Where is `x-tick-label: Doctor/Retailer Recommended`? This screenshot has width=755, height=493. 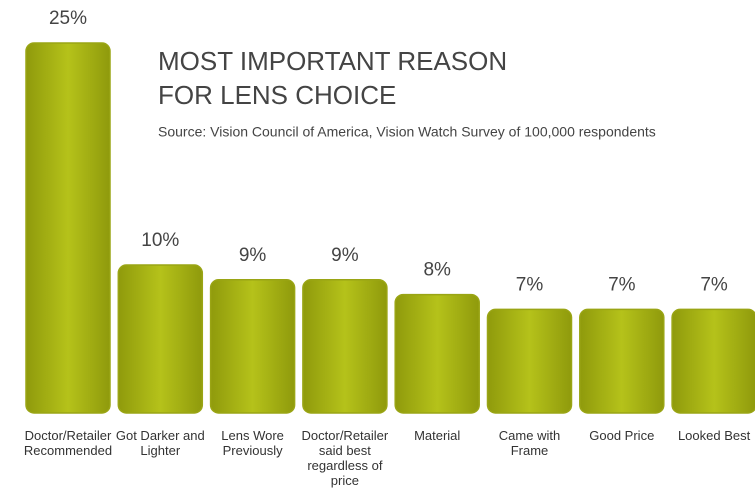 x-tick-label: Doctor/Retailer Recommended is located at coordinates (68, 443).